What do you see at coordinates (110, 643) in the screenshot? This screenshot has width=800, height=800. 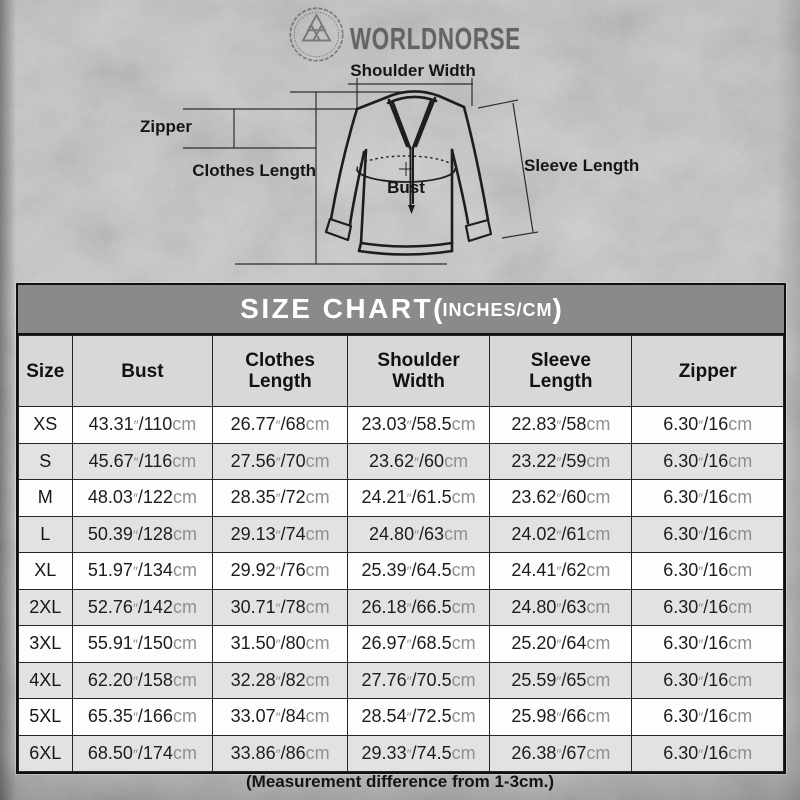 I see `measurement-value: 55.91` at bounding box center [110, 643].